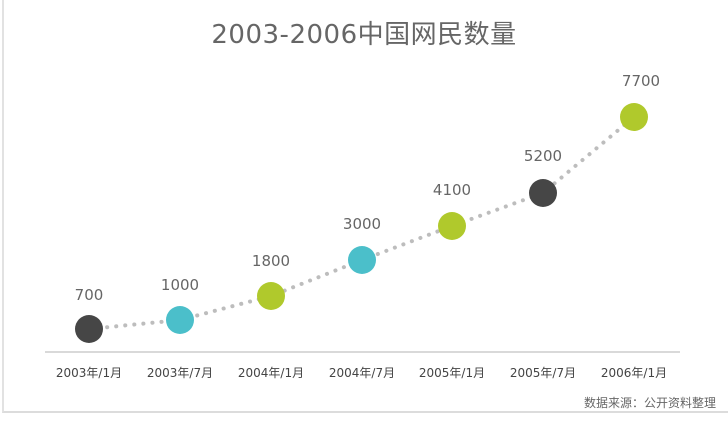  What do you see at coordinates (180, 373) in the screenshot?
I see `x-tick-label: 2003年/7月` at bounding box center [180, 373].